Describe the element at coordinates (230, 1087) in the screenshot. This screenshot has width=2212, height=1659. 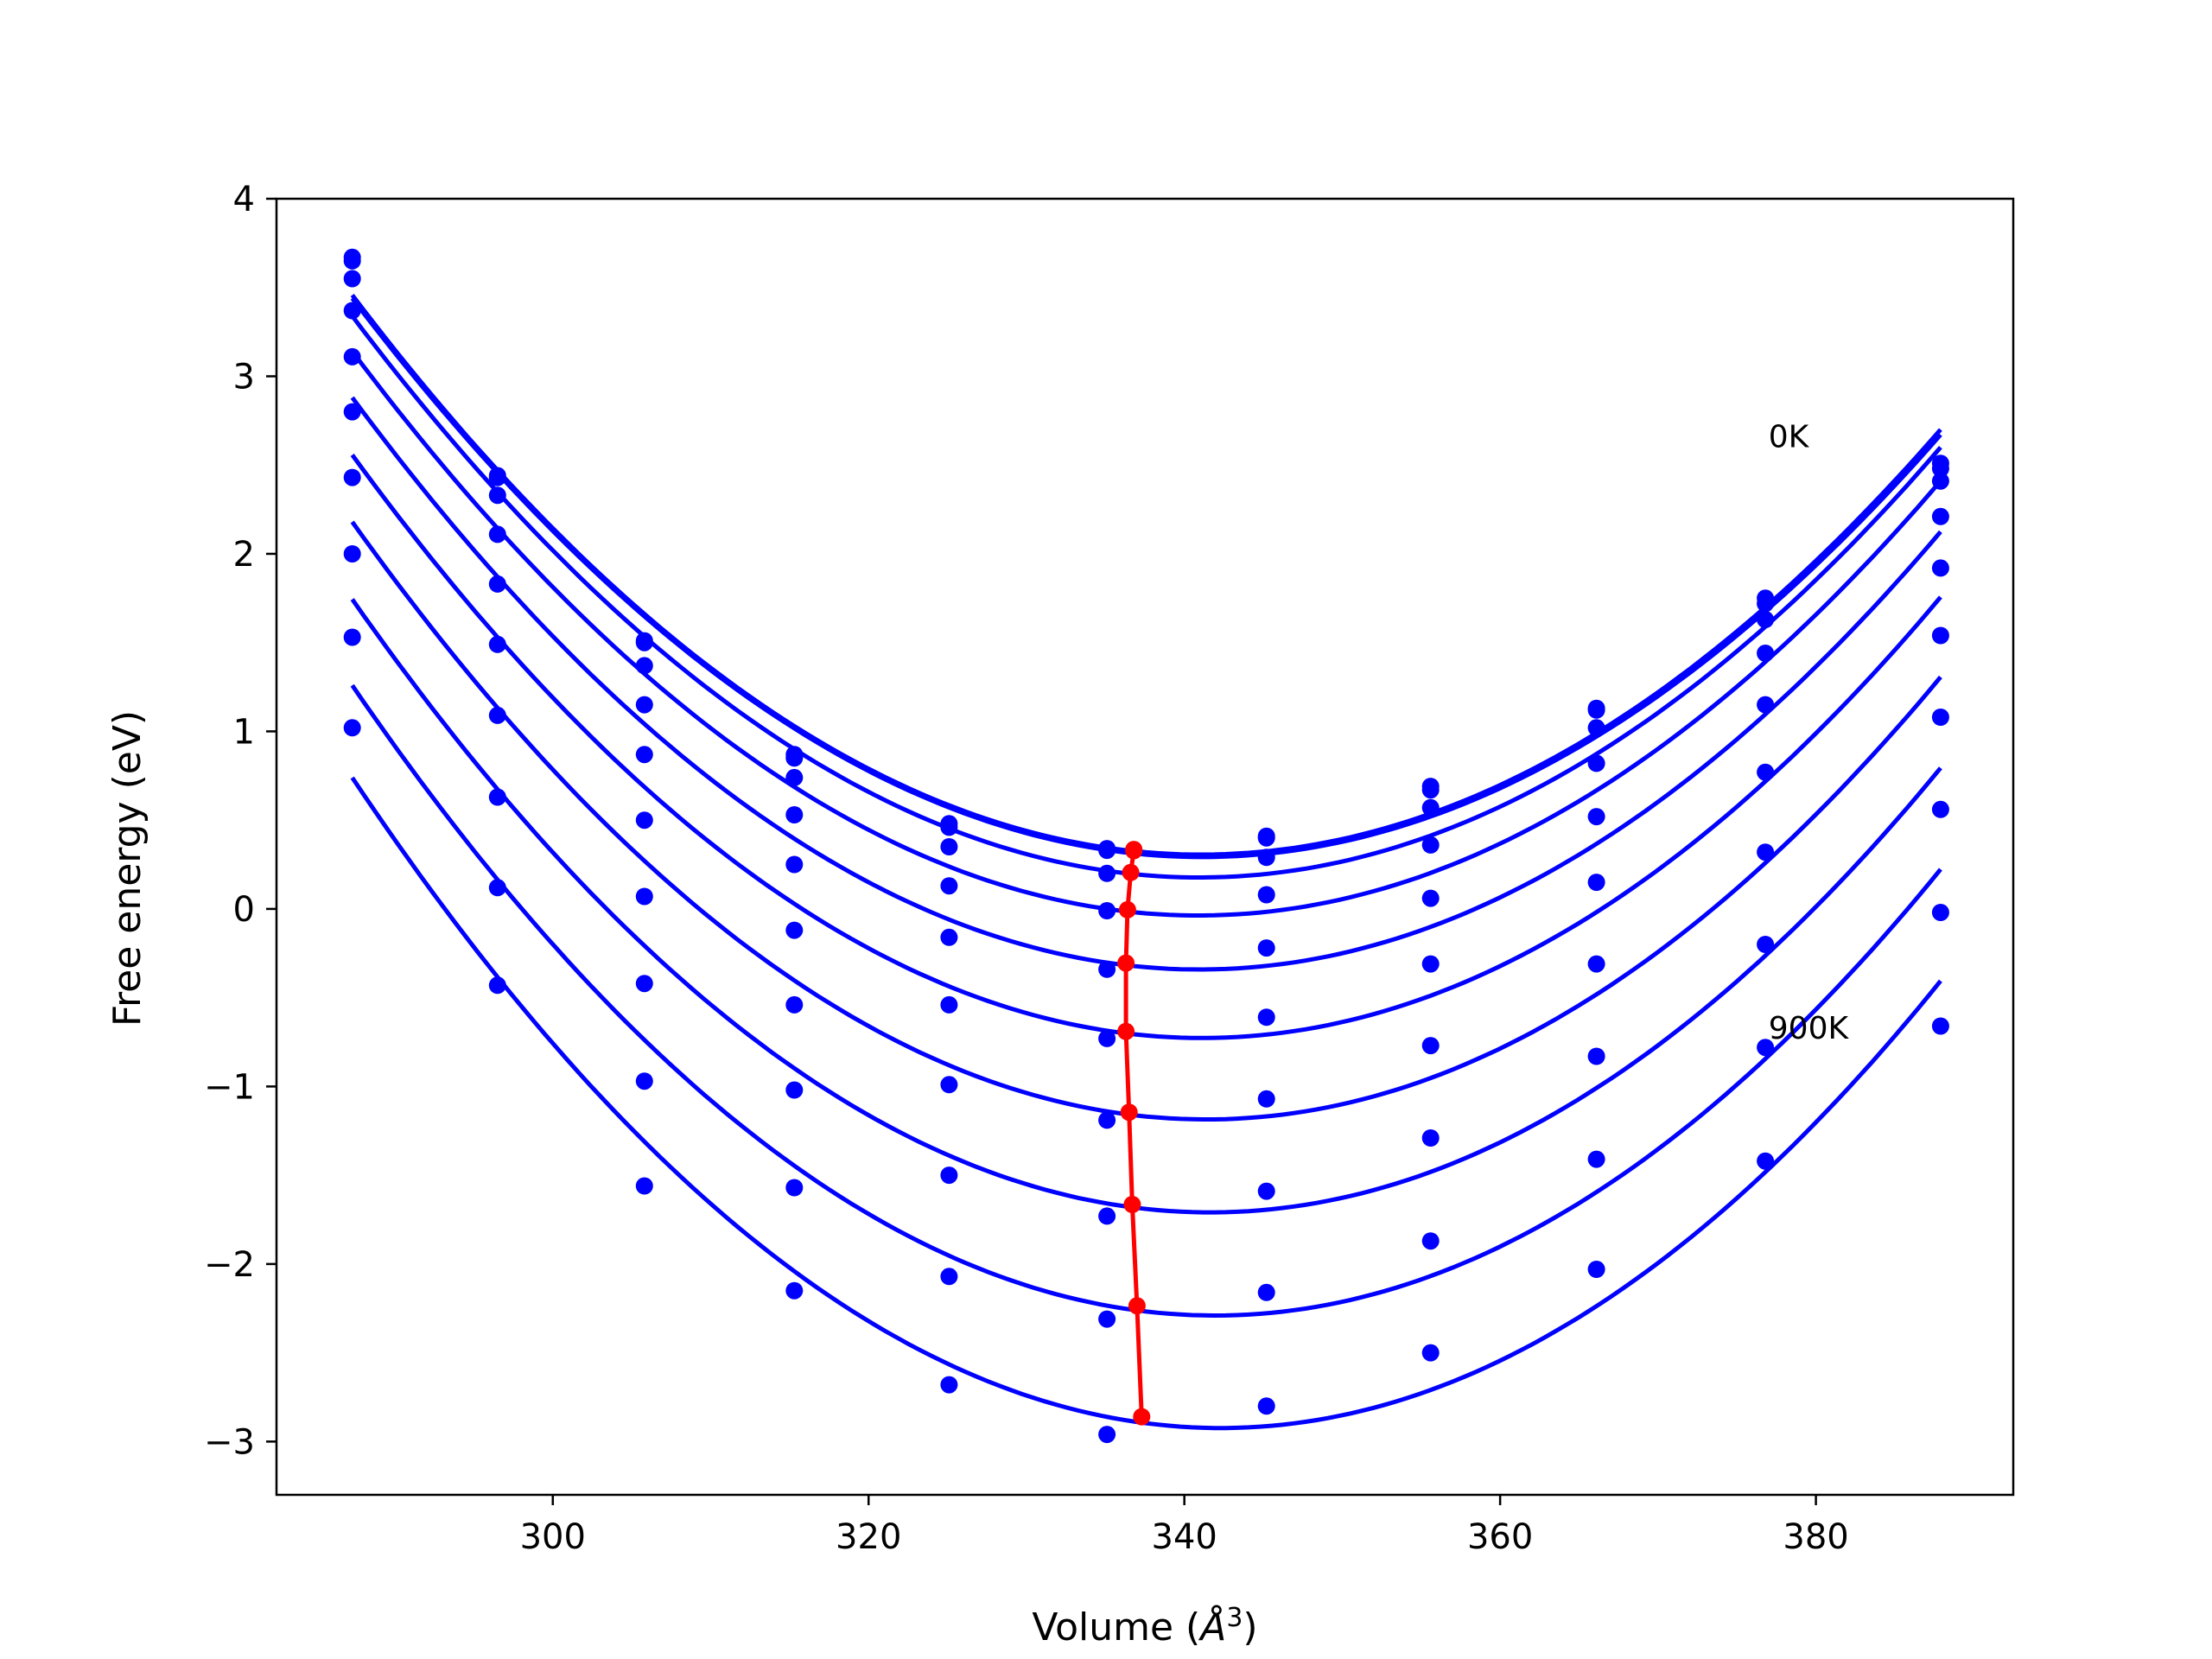
I see `y-tick-label: −1` at that location.